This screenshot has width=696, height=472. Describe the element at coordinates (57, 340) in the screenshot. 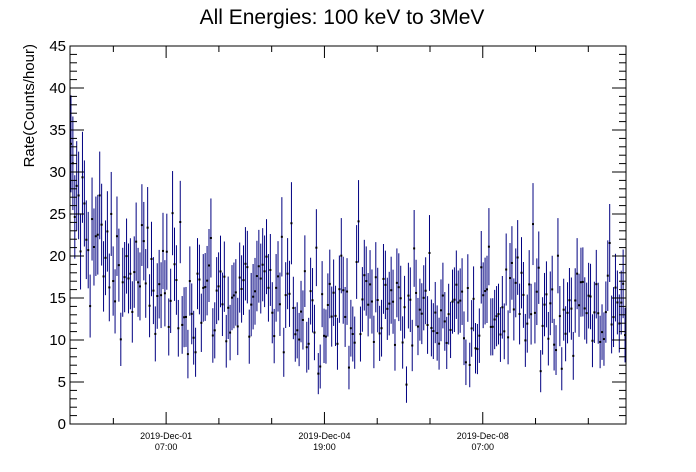

I see `y-tick-label: 10` at that location.